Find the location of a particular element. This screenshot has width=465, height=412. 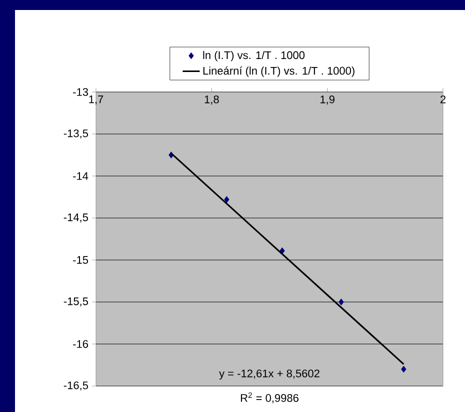

y-tick-label: -16 is located at coordinates (80, 344).